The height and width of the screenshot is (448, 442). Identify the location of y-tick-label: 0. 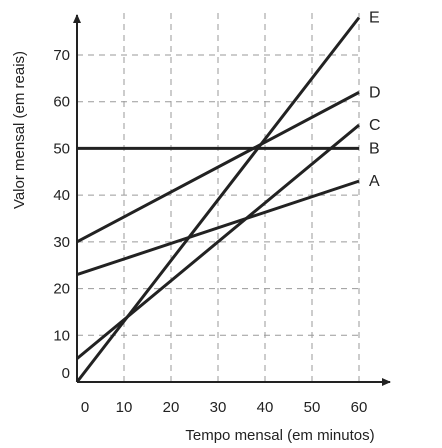
(66, 373).